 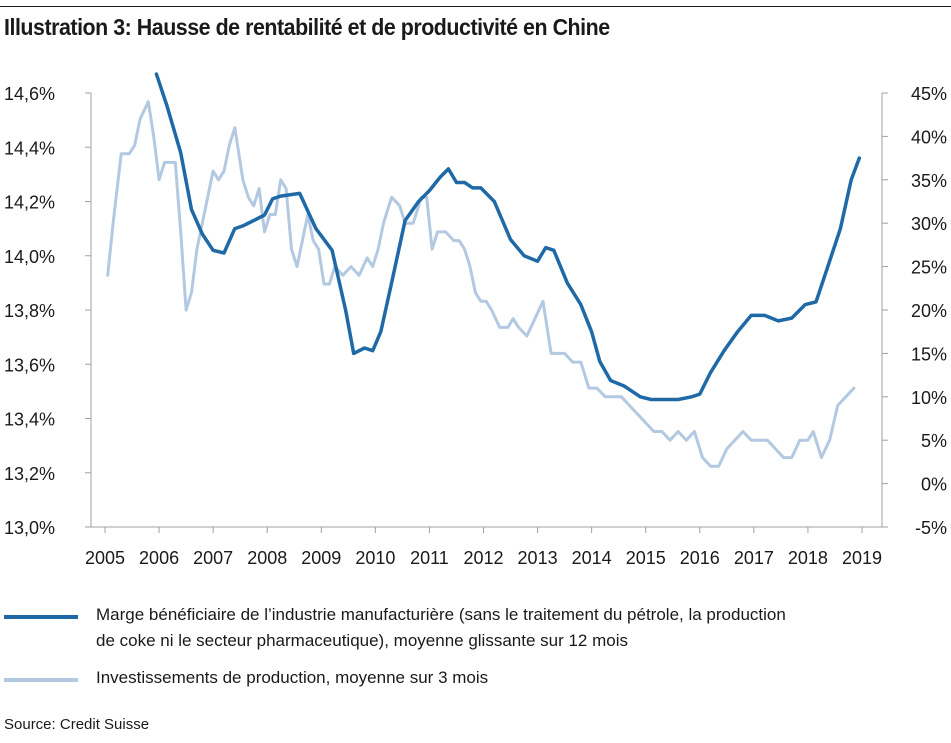 What do you see at coordinates (862, 558) in the screenshot?
I see `x-tick-label: 2019` at bounding box center [862, 558].